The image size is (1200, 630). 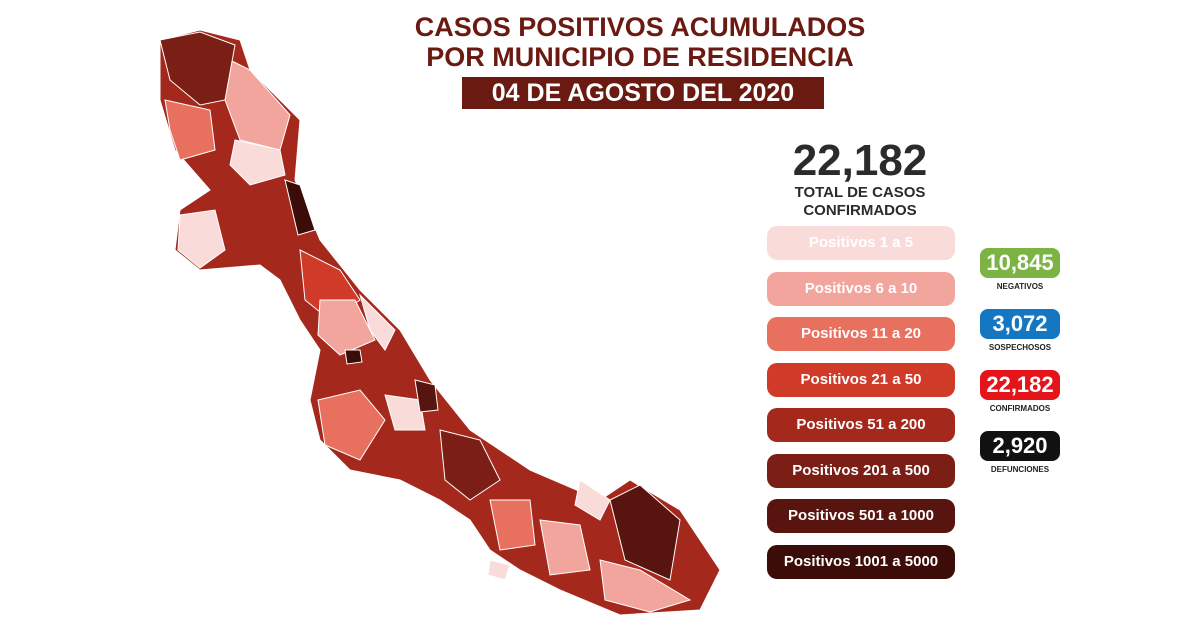 I want to click on total: 22,182 TOTAL DE CASOS CONFIRMADOS, so click(x=860, y=179).